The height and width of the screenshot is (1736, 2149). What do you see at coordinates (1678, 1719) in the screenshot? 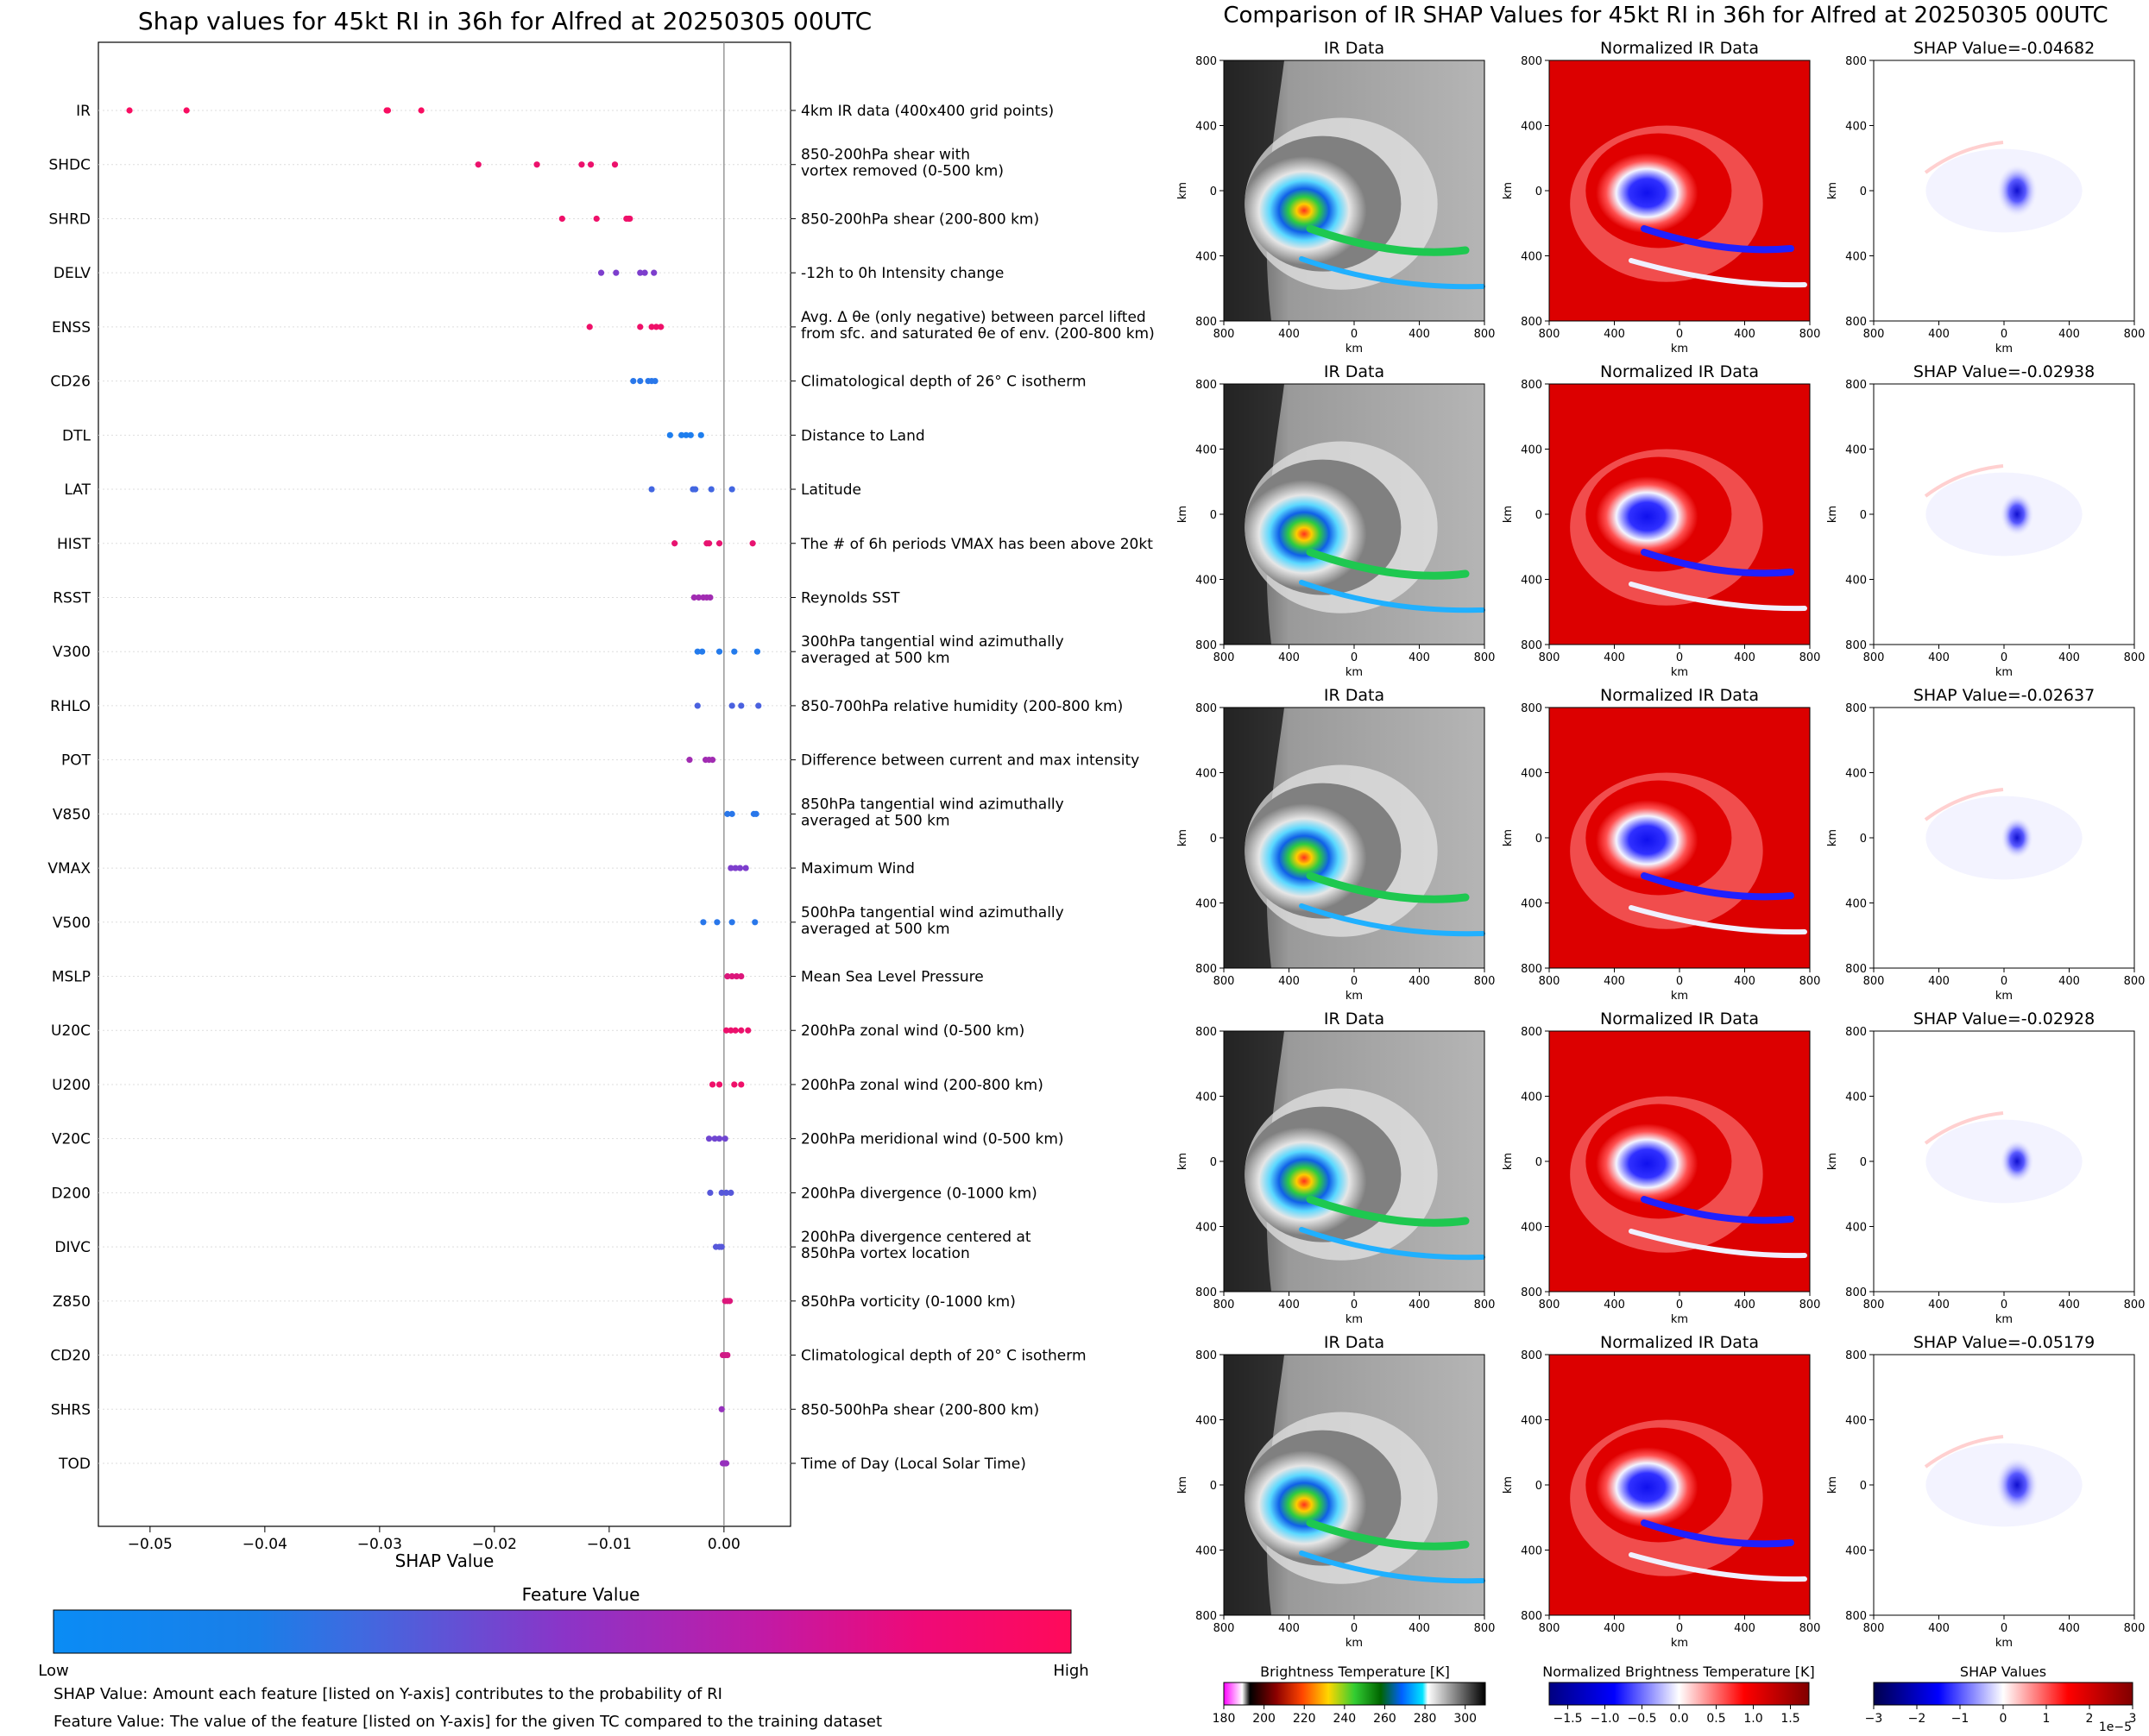
I see `colorbar-tick-label: 0.0` at bounding box center [1678, 1719].